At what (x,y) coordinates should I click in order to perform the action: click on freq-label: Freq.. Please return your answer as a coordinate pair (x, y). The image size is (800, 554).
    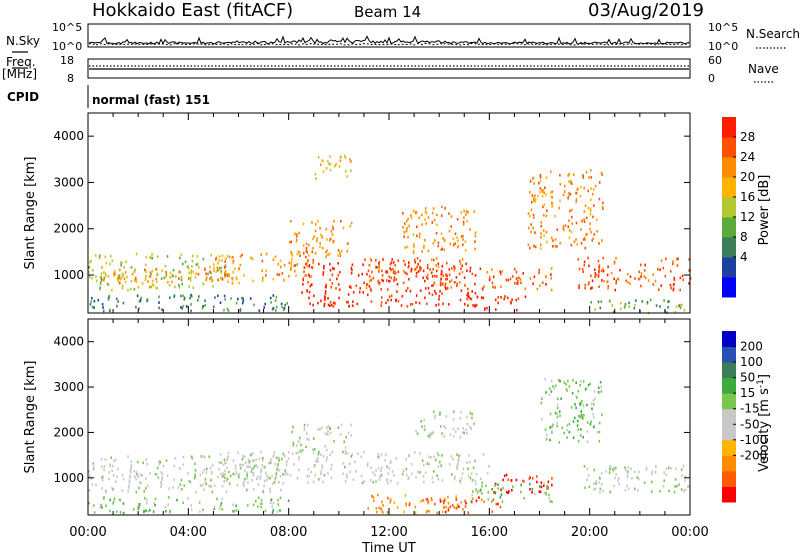
    Looking at the image, I should click on (21, 62).